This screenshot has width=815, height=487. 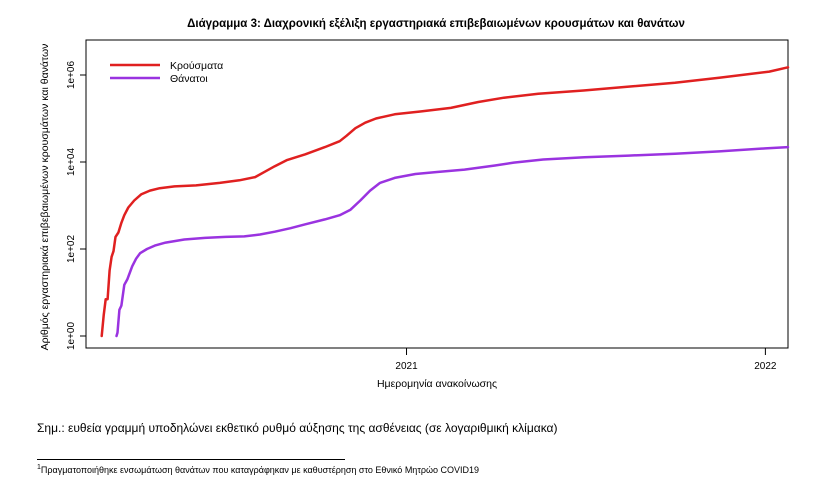 I want to click on x-tick-label: 2022, so click(x=765, y=366).